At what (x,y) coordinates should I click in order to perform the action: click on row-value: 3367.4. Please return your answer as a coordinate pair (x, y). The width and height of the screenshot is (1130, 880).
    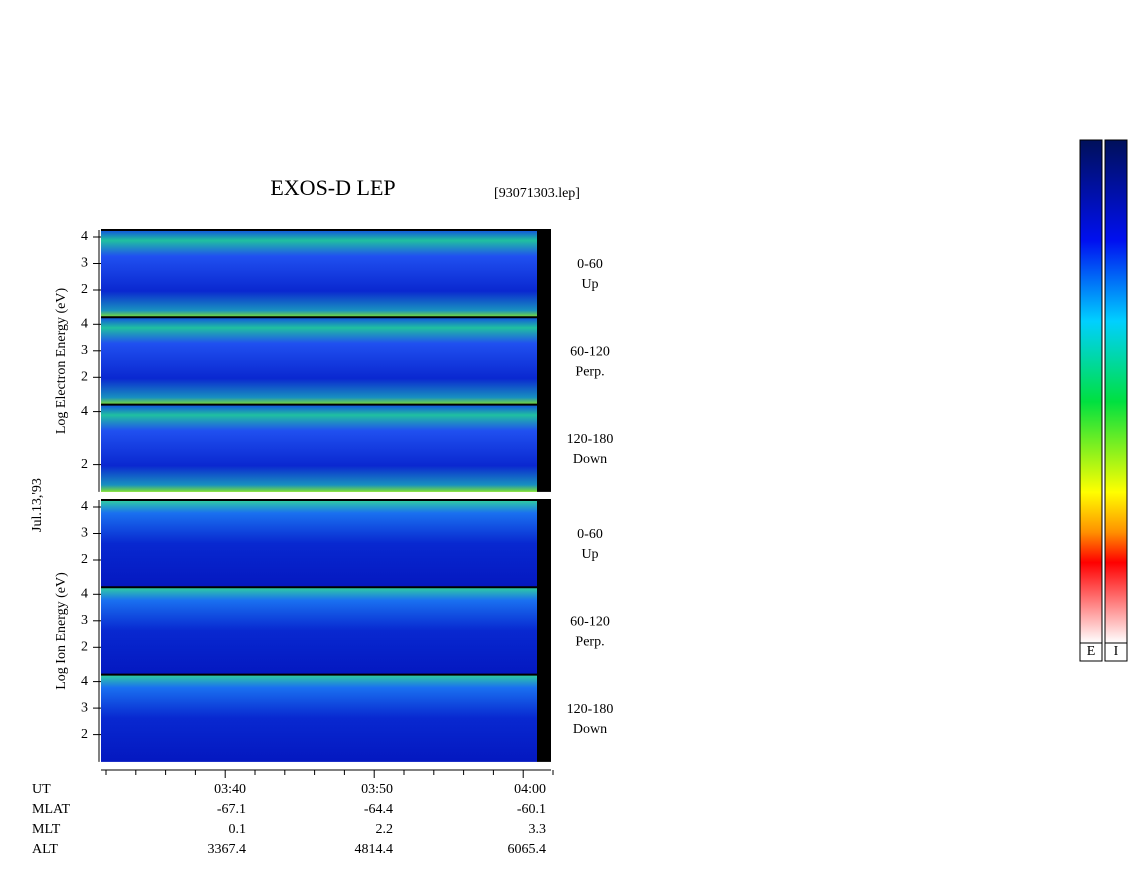
    Looking at the image, I should click on (227, 849).